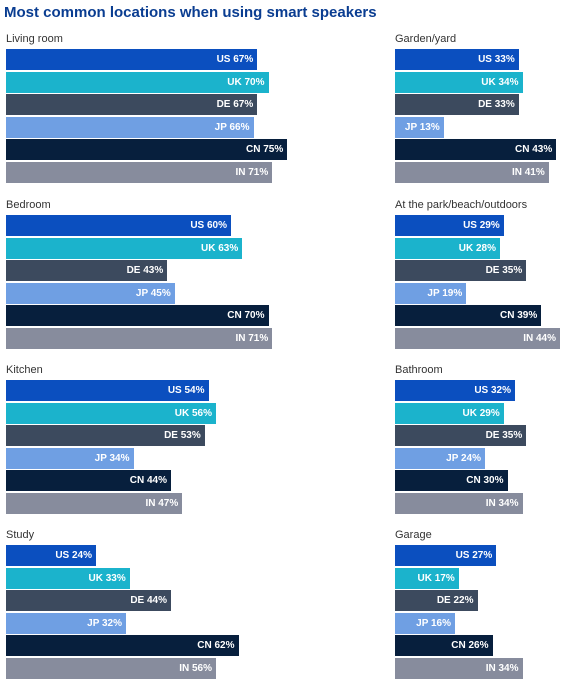  Describe the element at coordinates (463, 458) in the screenshot. I see `bar-label-jp: JP 24%` at that location.